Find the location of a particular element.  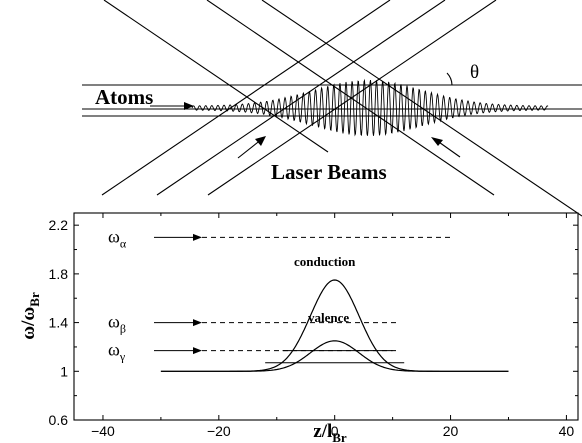

laser-arrow-right-head is located at coordinates (437, 141).